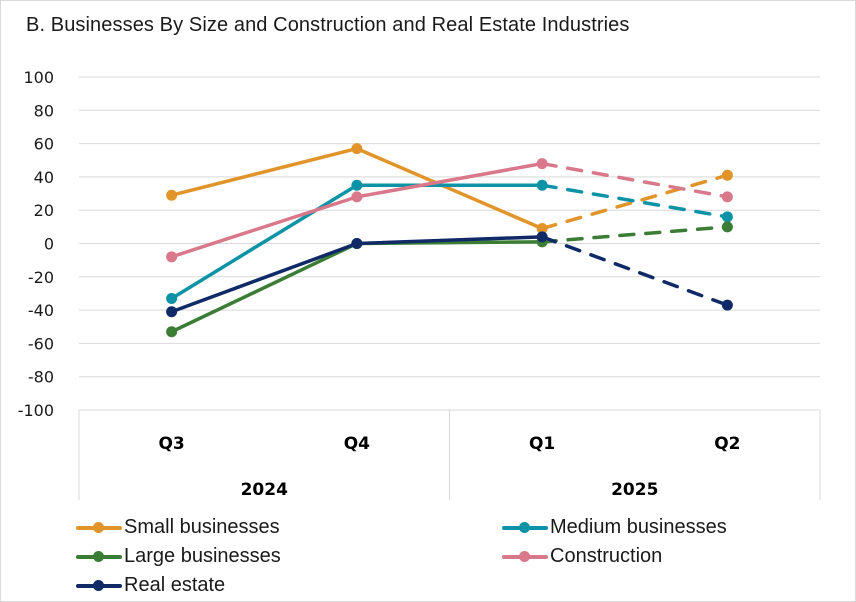  Describe the element at coordinates (202, 556) in the screenshot. I see `legend-label: Large businesses` at that location.